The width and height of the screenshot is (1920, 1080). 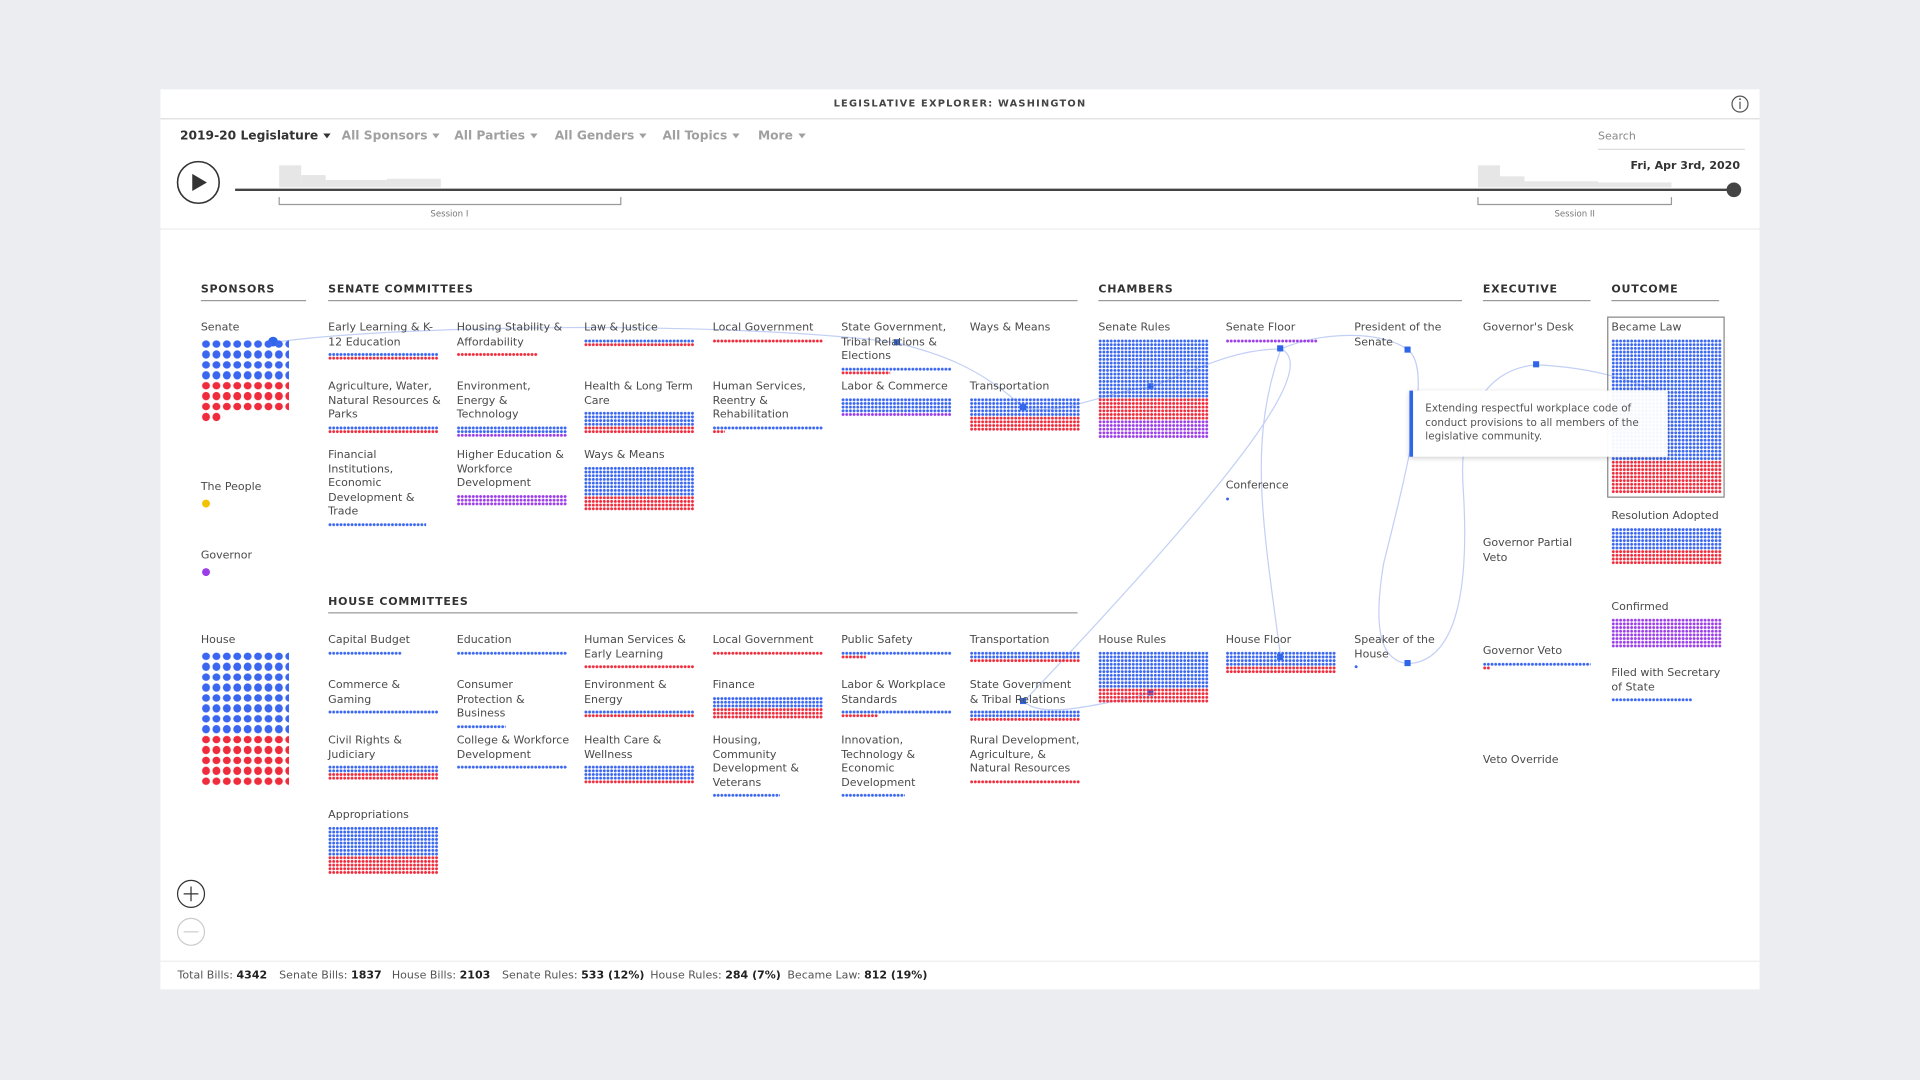 I want to click on session-brackets, so click(x=975, y=201).